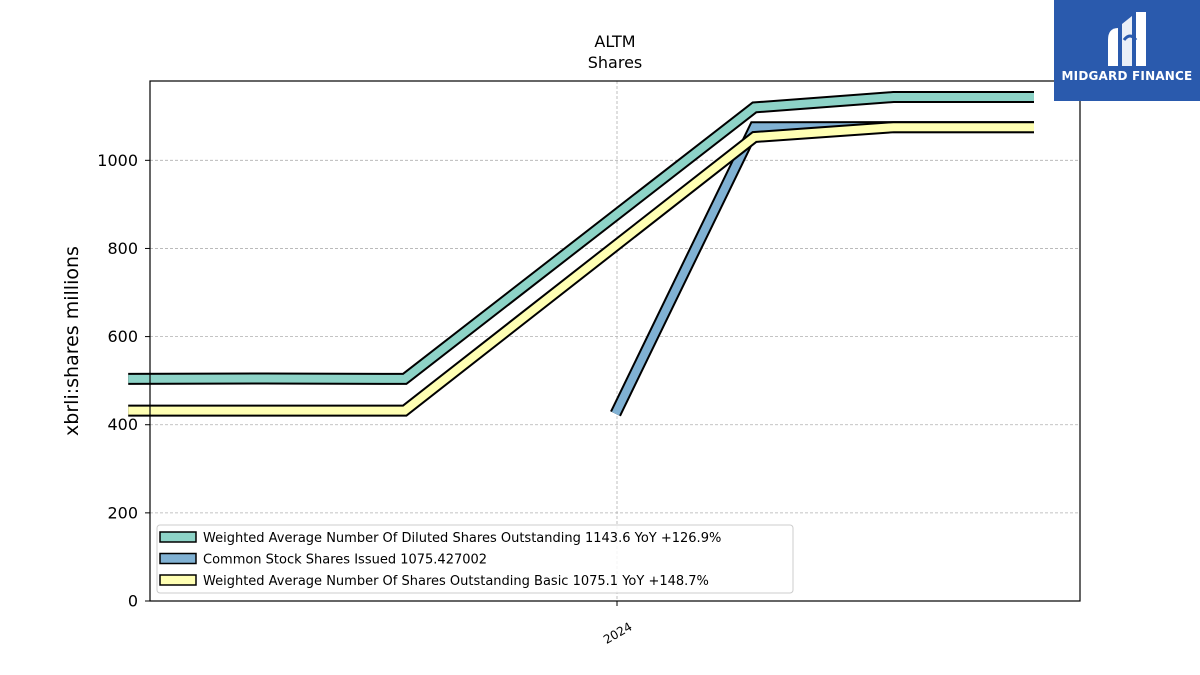  What do you see at coordinates (122, 424) in the screenshot?
I see `y-tick-label: 400` at bounding box center [122, 424].